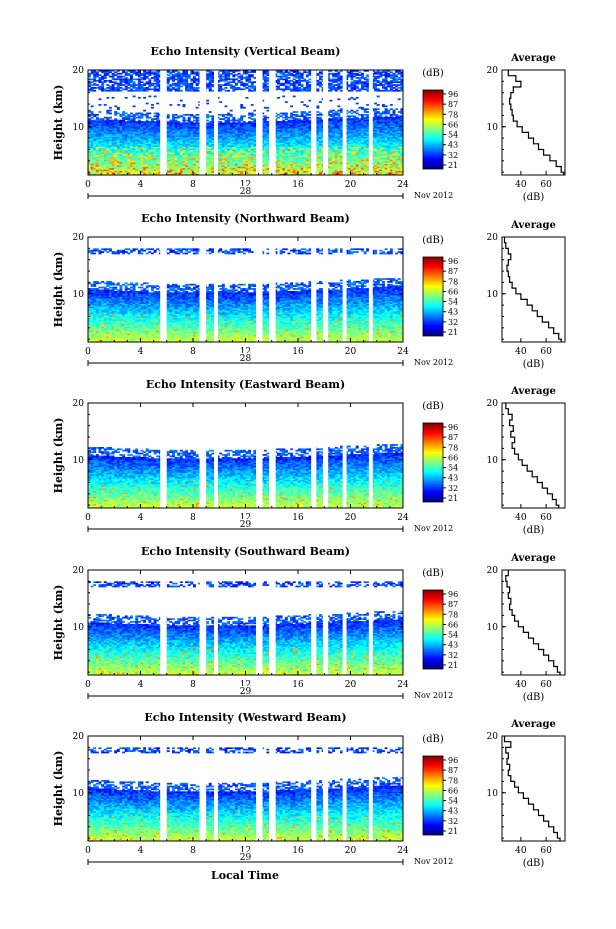 The image size is (616, 929). Describe the element at coordinates (453, 165) in the screenshot. I see `colorbar-tick-label: 21` at that location.